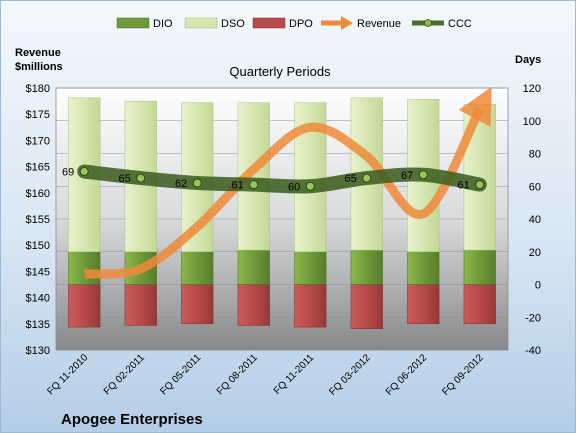 This screenshot has height=433, width=576. Describe the element at coordinates (294, 374) in the screenshot. I see `x-tick-label: FQ 11-2011` at that location.